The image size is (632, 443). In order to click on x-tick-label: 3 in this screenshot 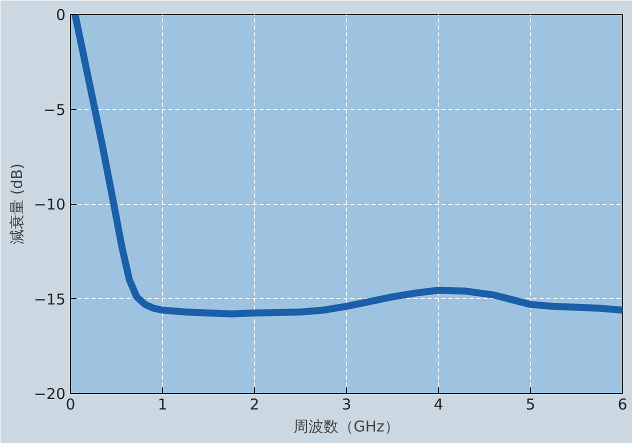, I will do `click(347, 405)`.